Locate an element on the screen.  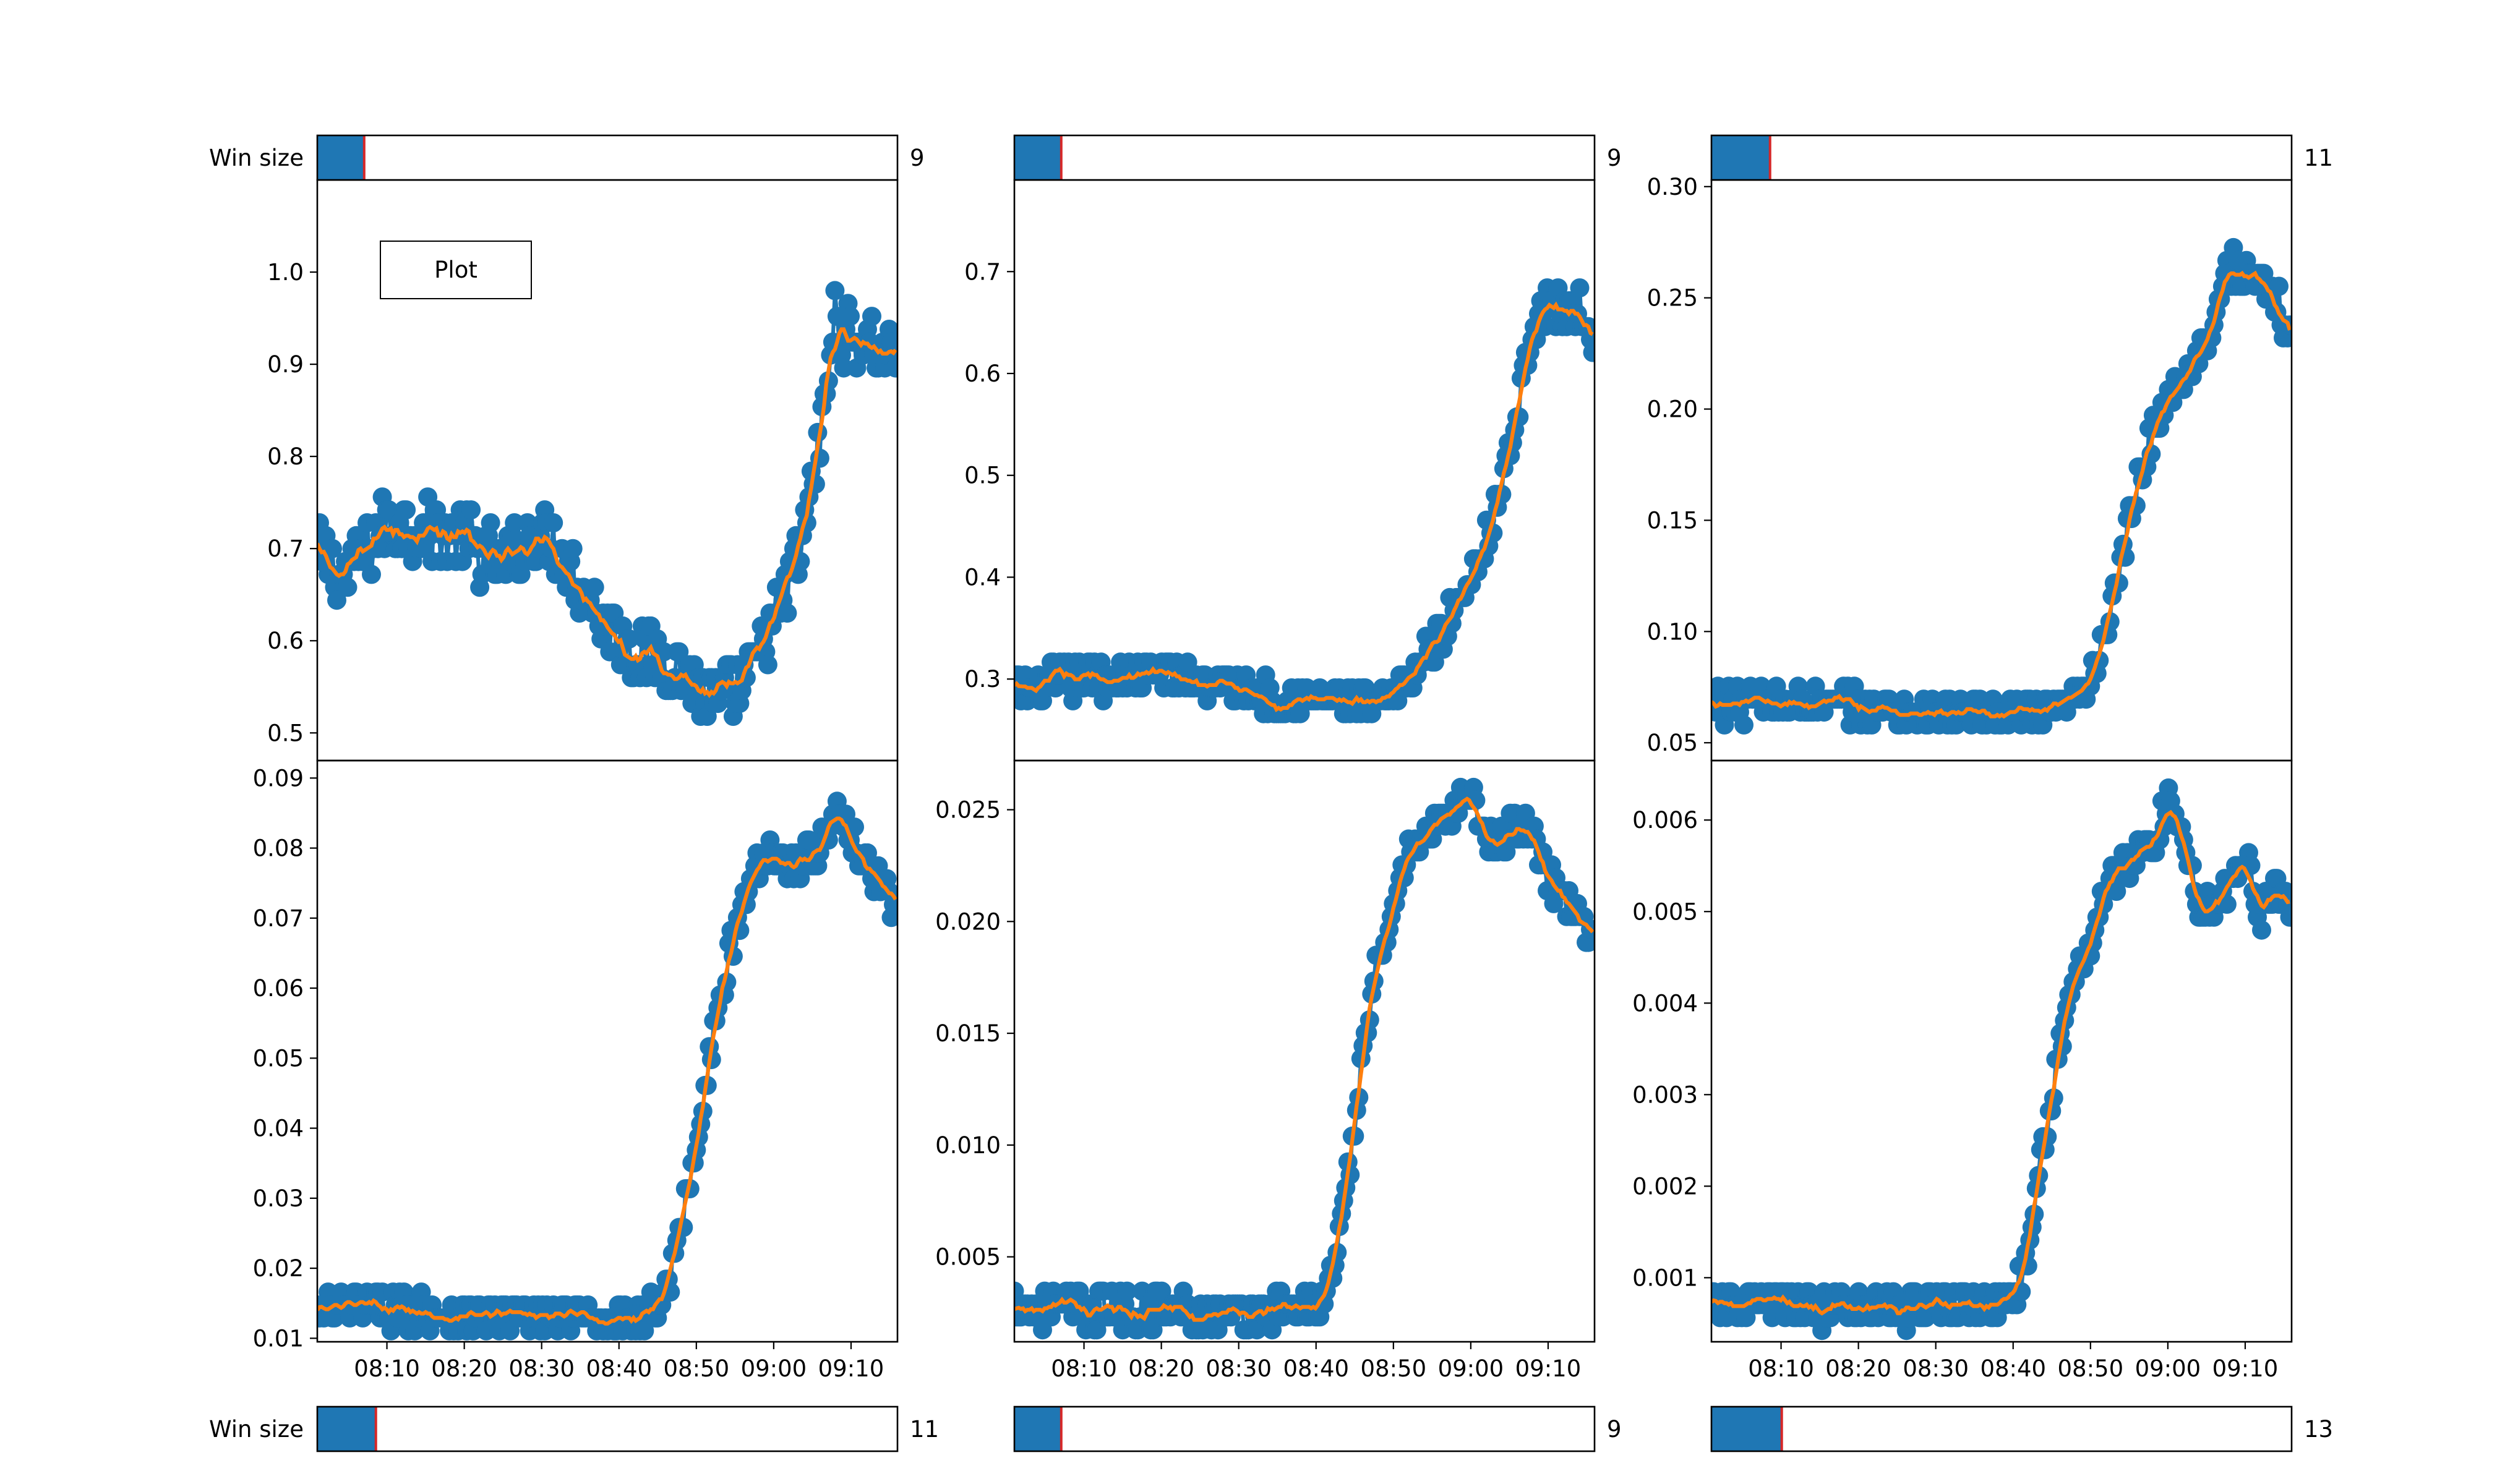
y-tick-label: 0.003 is located at coordinates (1665, 1094).